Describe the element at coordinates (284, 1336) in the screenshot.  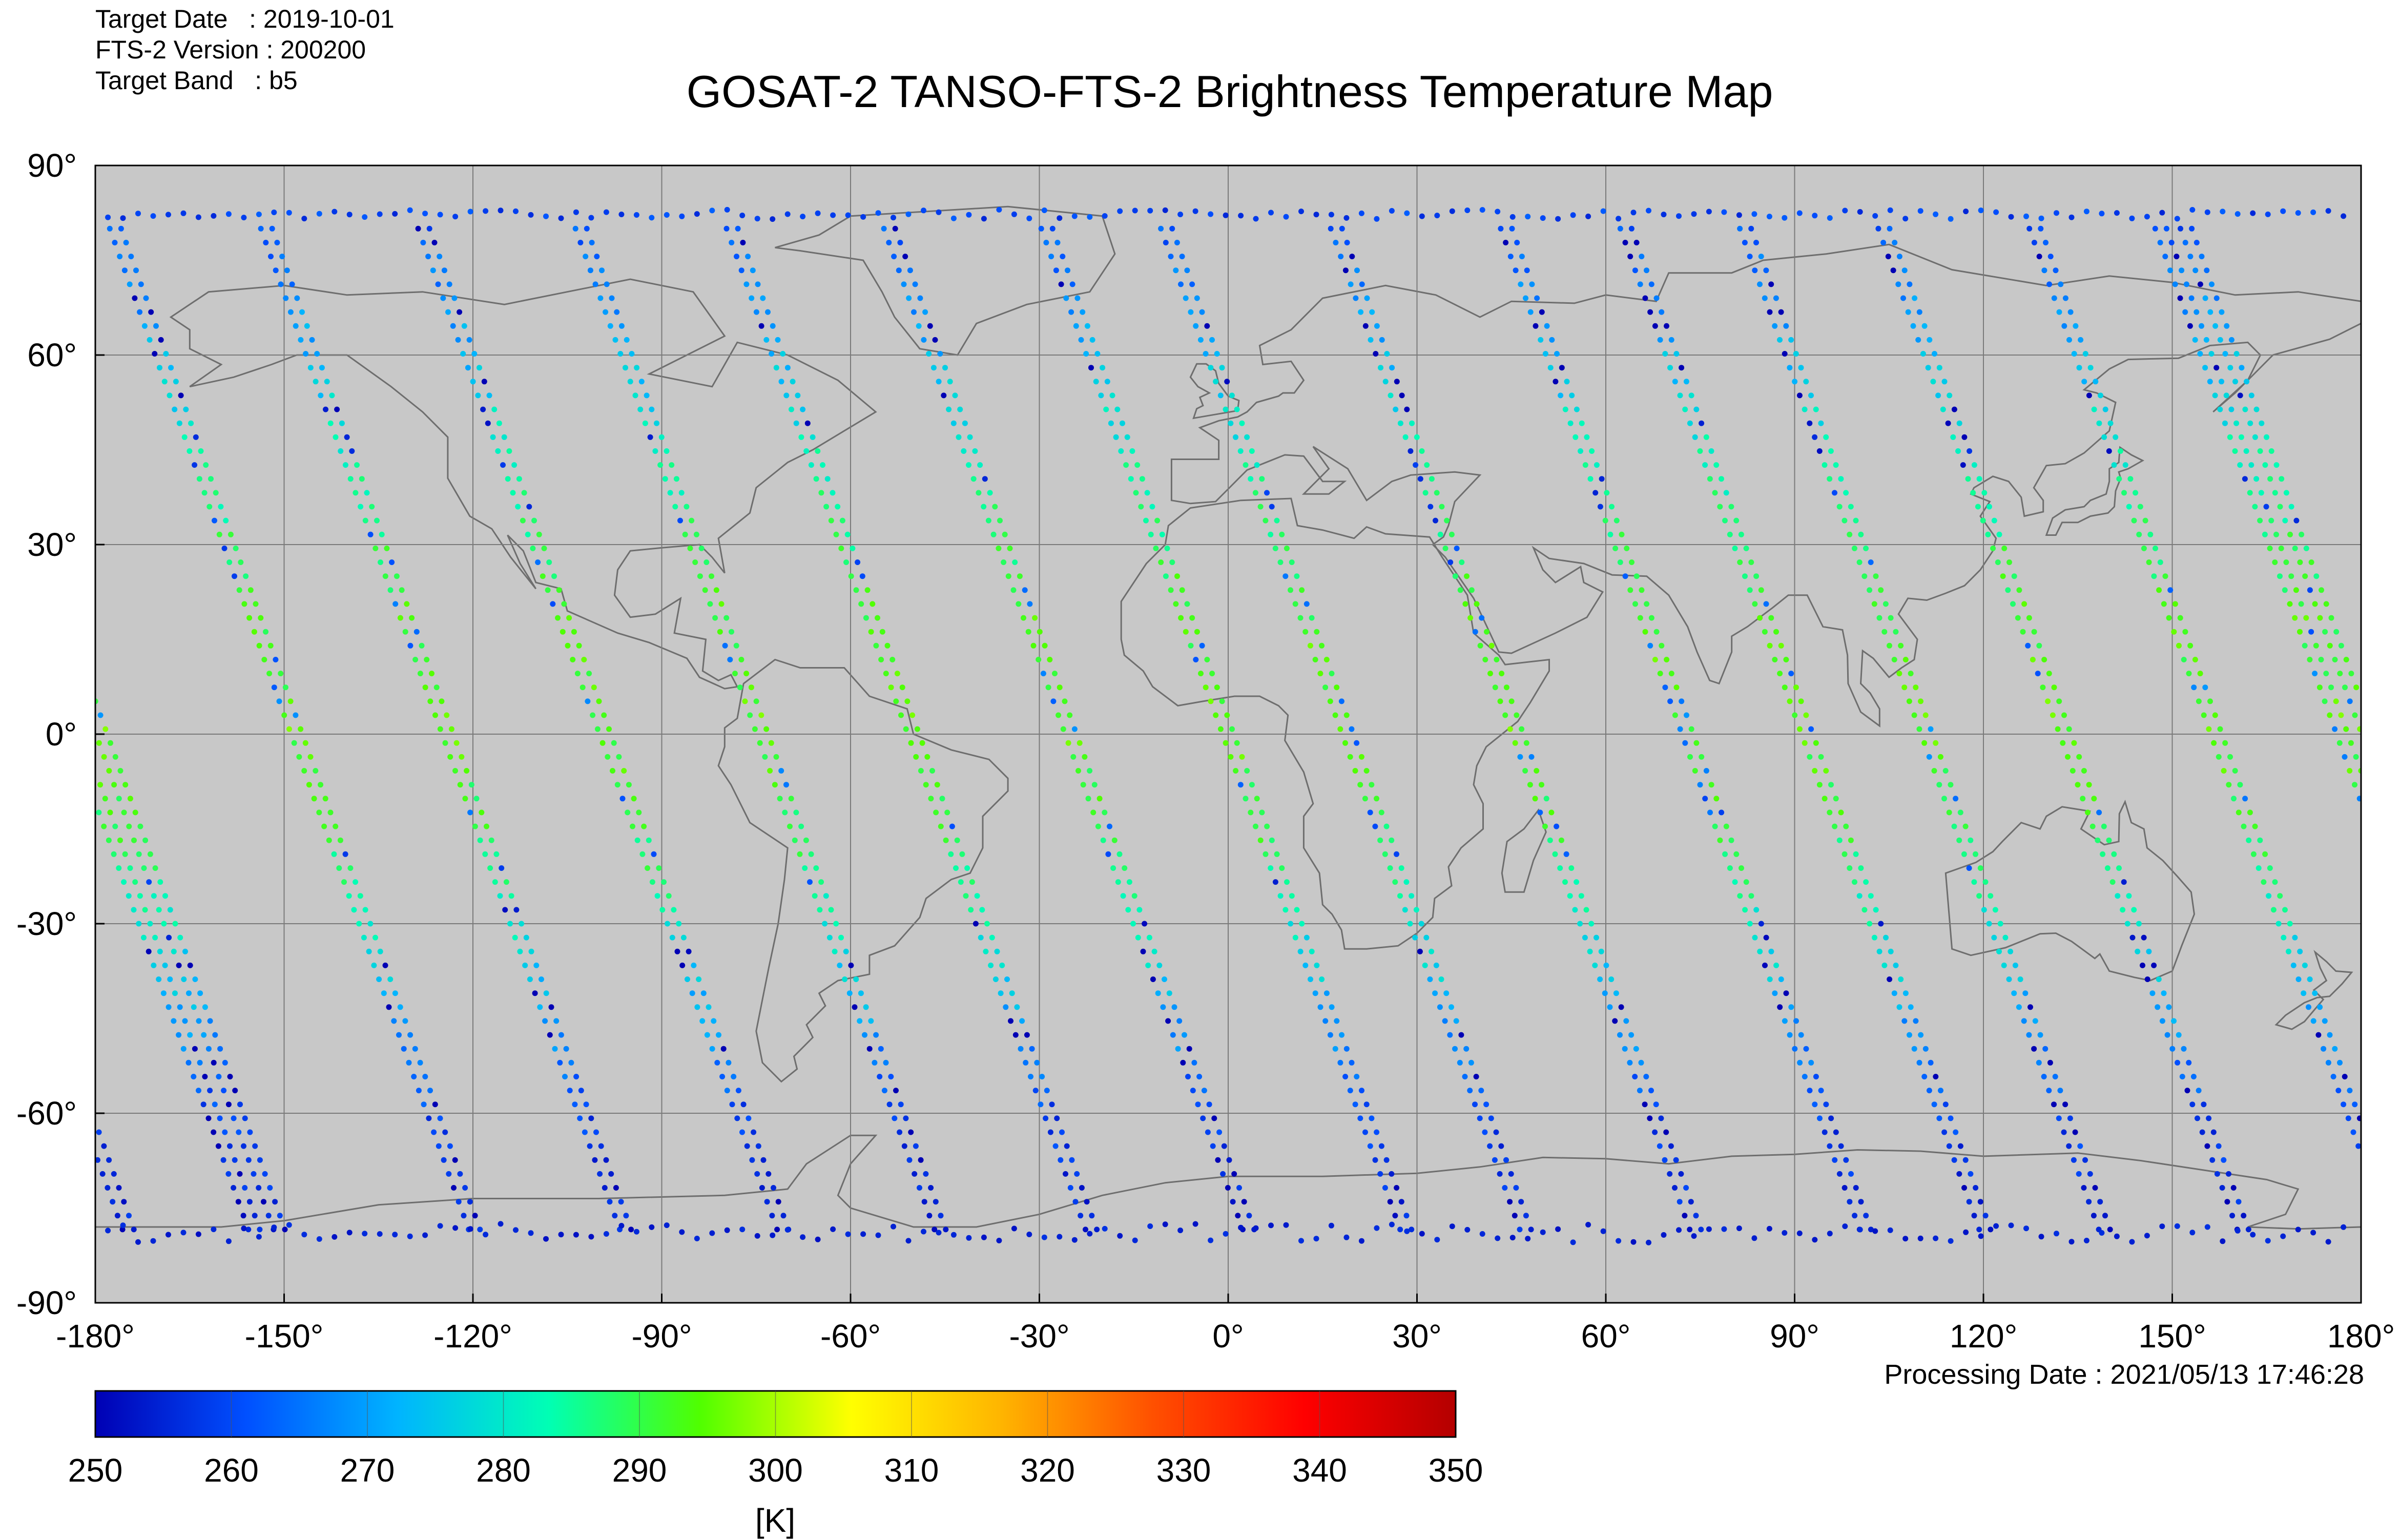
I see `lon-tick-label: -150°` at that location.